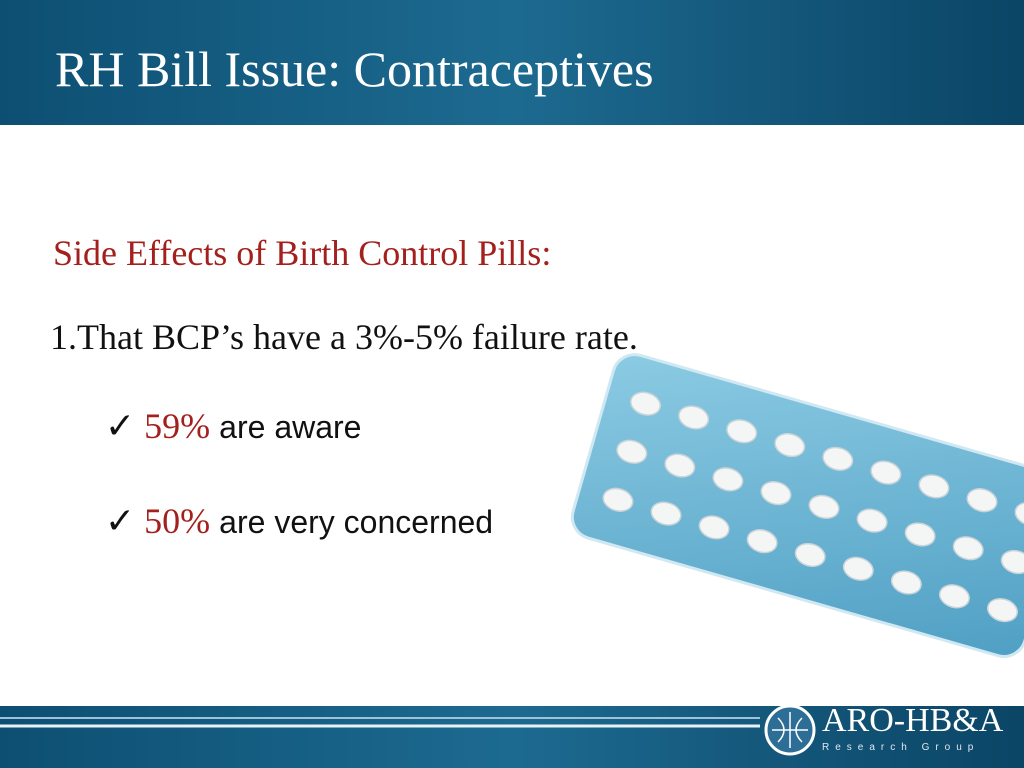  I want to click on bullet: ✓ 59% are aware, so click(233, 426).